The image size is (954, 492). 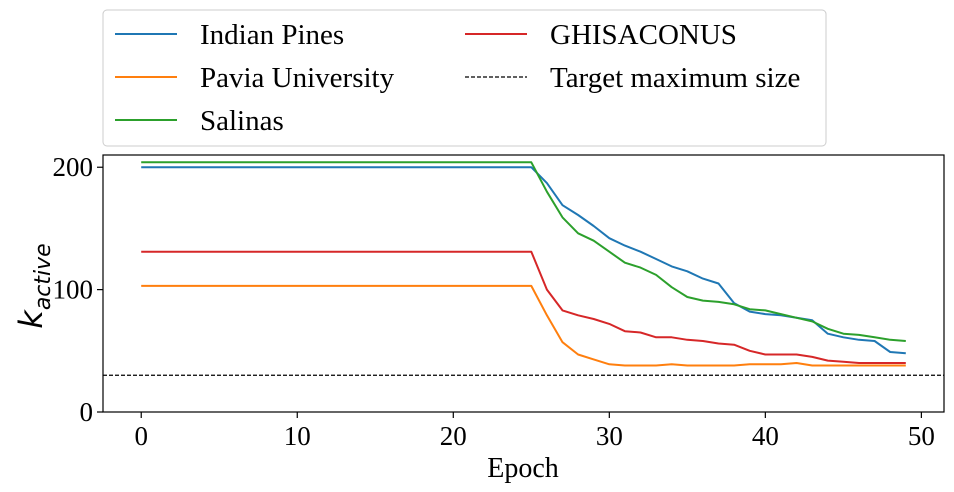 What do you see at coordinates (523, 468) in the screenshot?
I see `x-axis-label: Epoch` at bounding box center [523, 468].